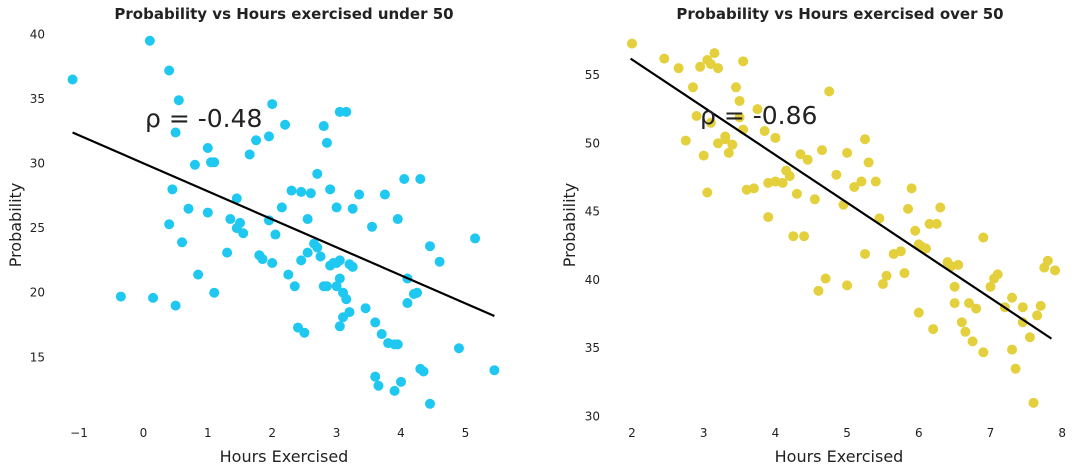  What do you see at coordinates (15, 225) in the screenshot?
I see `y-axis-label: Probability` at bounding box center [15, 225].